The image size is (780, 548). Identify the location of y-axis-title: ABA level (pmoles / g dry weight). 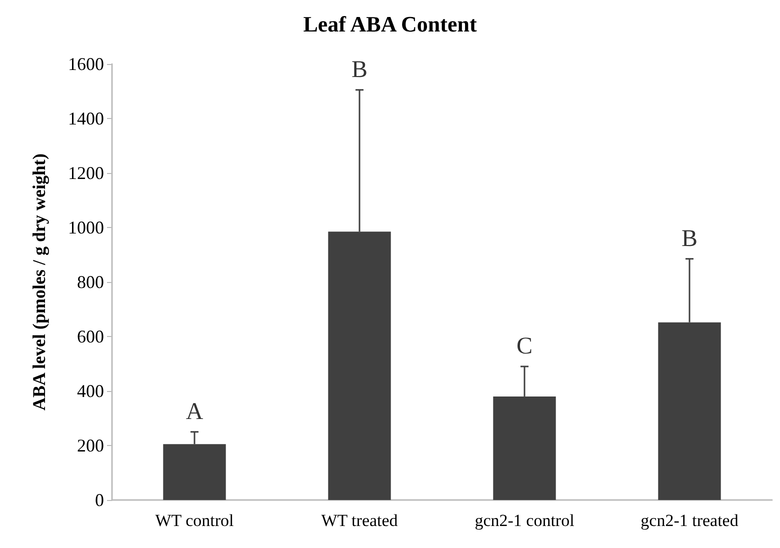
(39, 282).